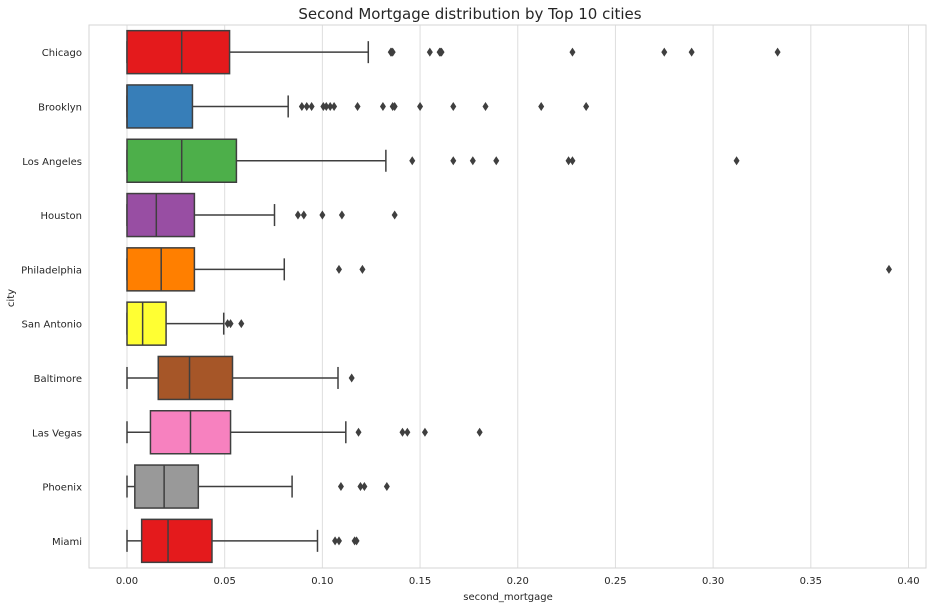  Describe the element at coordinates (185, 323) in the screenshot. I see `box-group-san-antonio` at that location.